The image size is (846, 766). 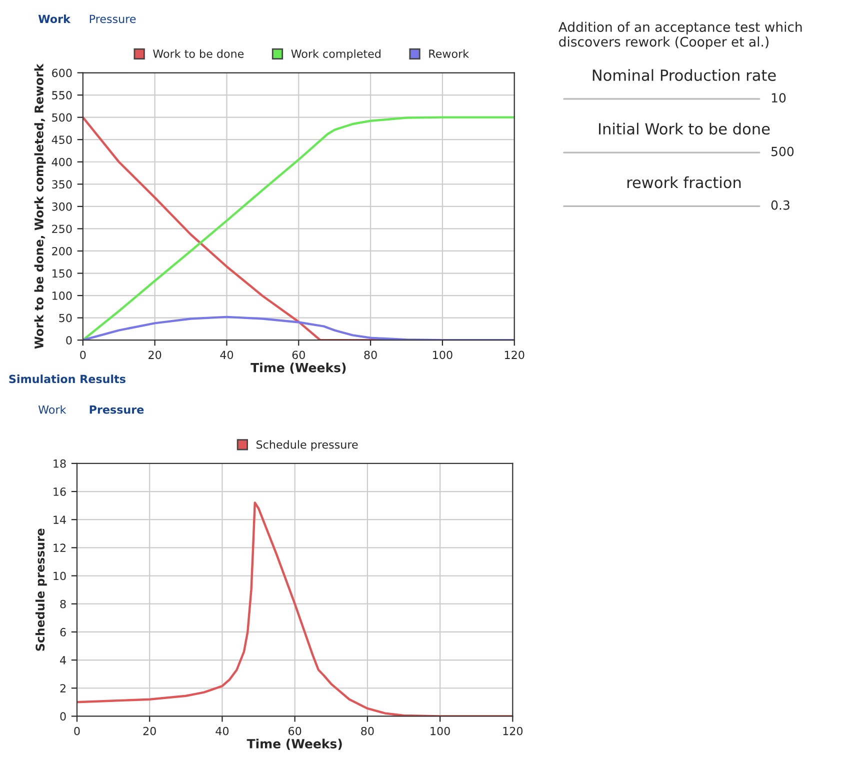 What do you see at coordinates (62, 95) in the screenshot?
I see `y-tick-label: 550` at bounding box center [62, 95].